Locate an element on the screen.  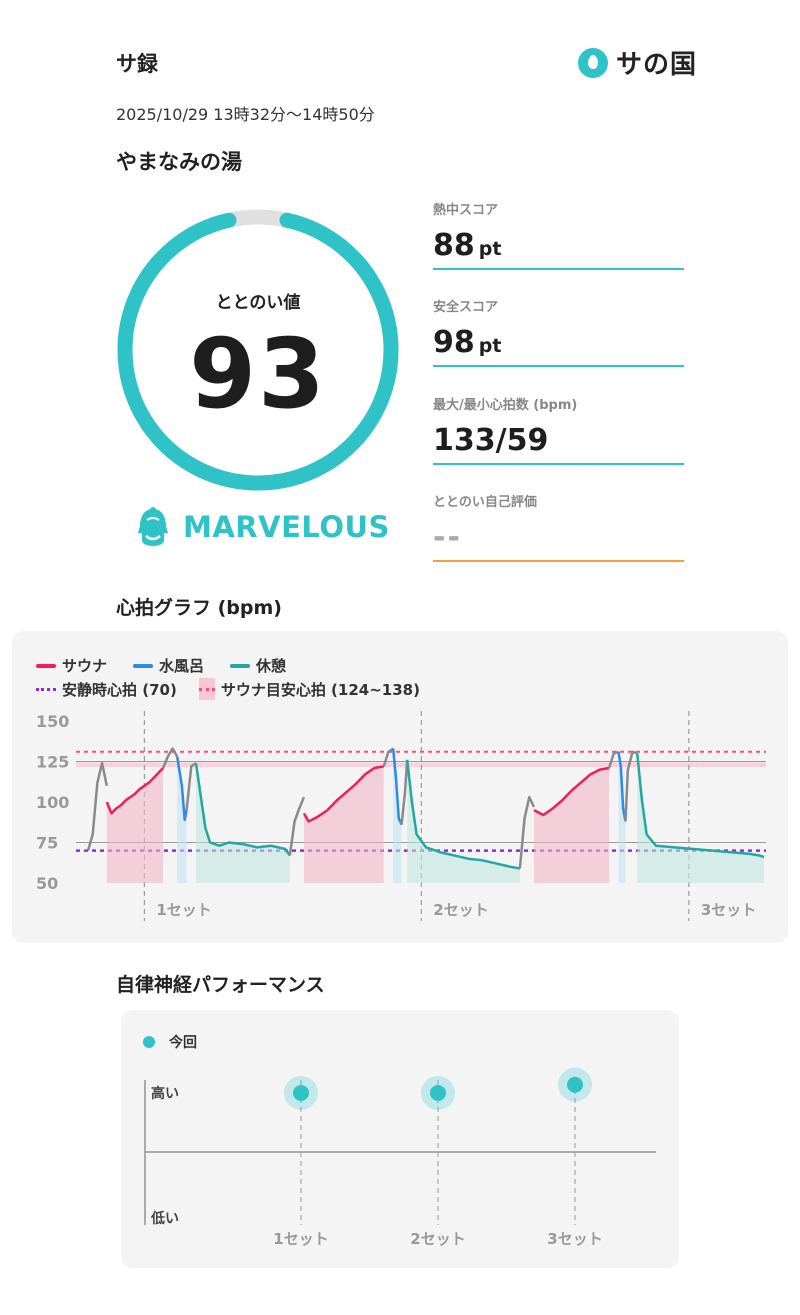
score-ring-progress is located at coordinates (258, 351).